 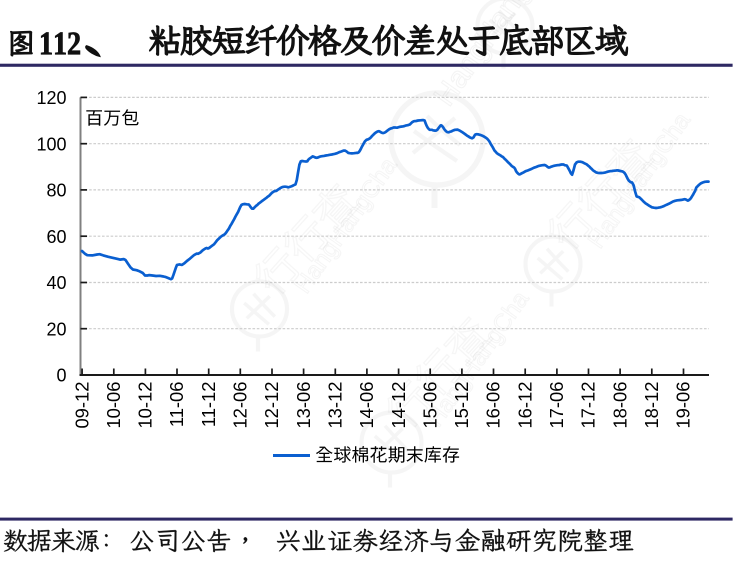 I want to click on svg-text: 18-12, so click(x=651, y=405).